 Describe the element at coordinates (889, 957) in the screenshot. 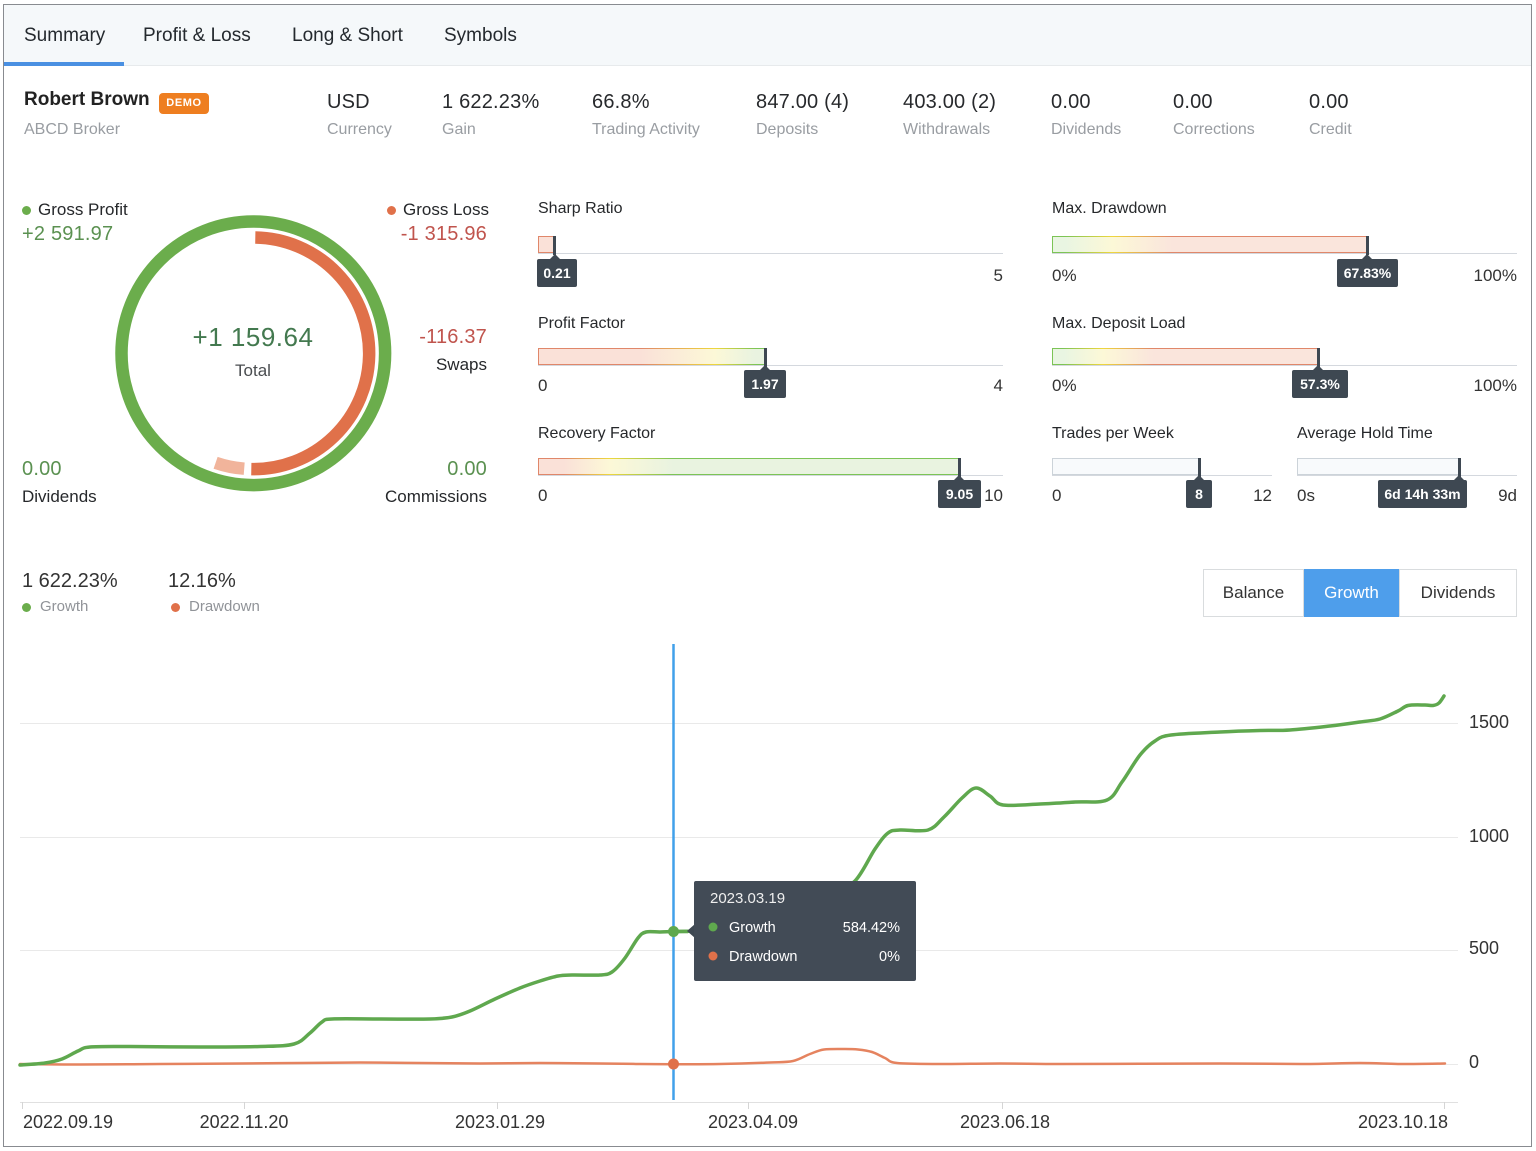

I see `svg-text: 0%` at that location.